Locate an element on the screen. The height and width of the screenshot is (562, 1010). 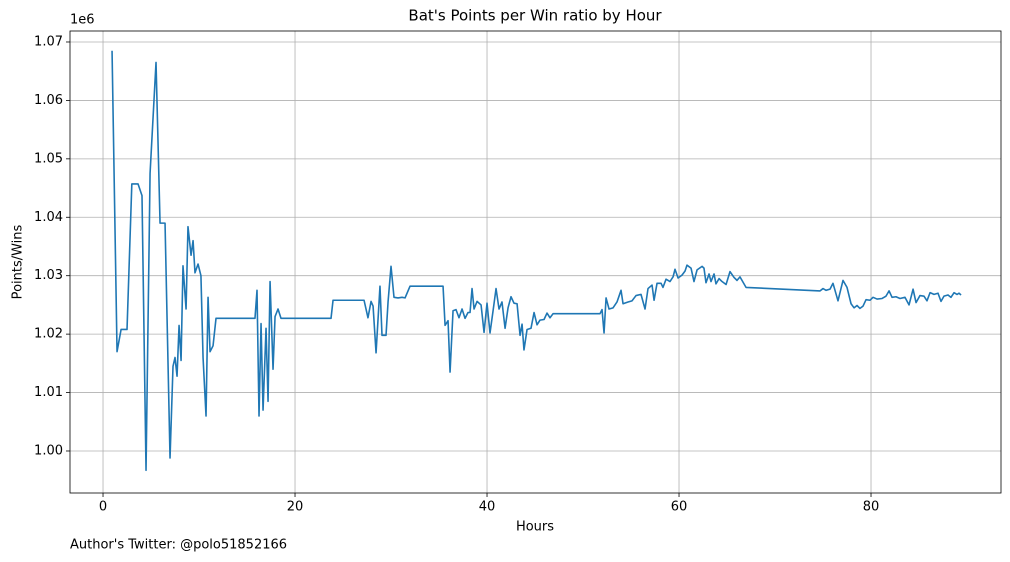
y-tick-label: 1.06 is located at coordinates (48, 100).